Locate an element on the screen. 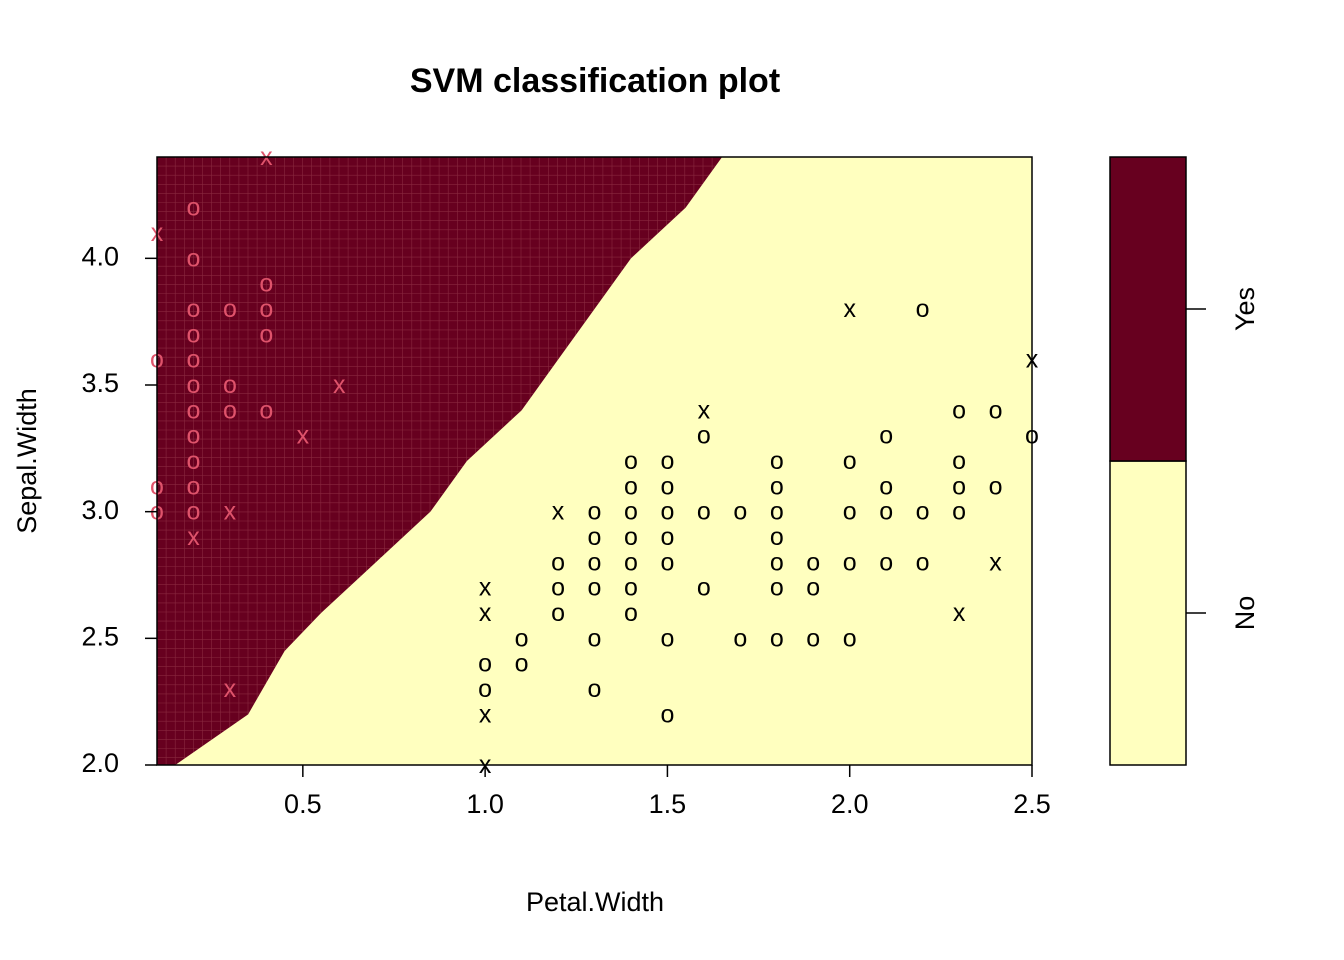 This screenshot has height=960, width=1344. y-tick-label: 3.5 is located at coordinates (100, 383).